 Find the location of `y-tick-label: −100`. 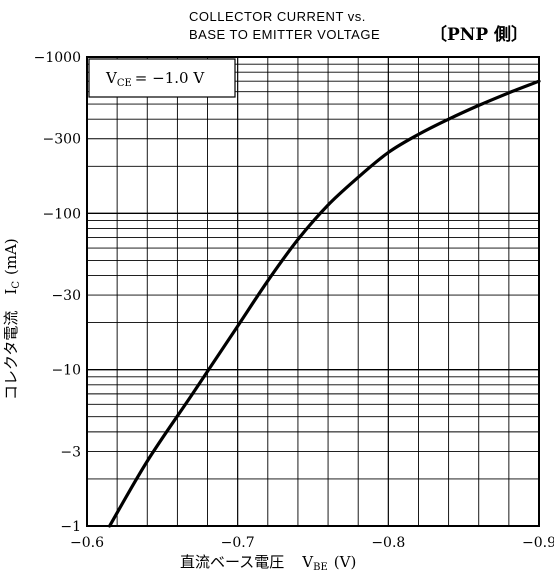

y-tick-label: −100 is located at coordinates (62, 214).